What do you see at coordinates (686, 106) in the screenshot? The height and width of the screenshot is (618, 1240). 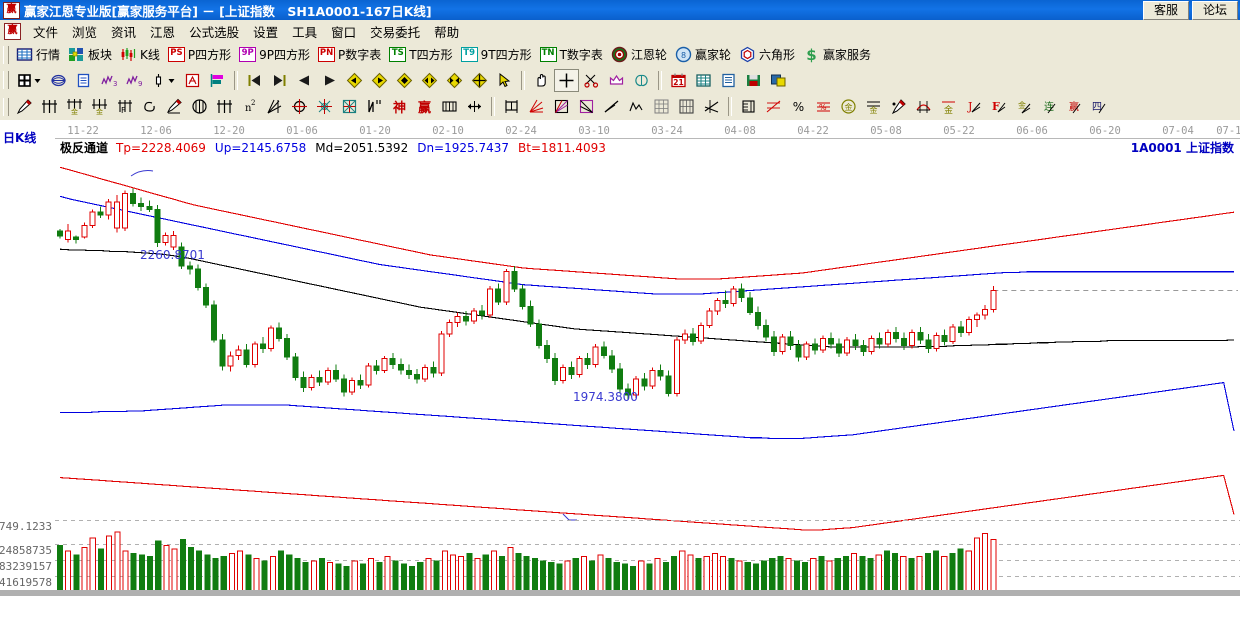 I see `draw-mesh-b` at bounding box center [686, 106].